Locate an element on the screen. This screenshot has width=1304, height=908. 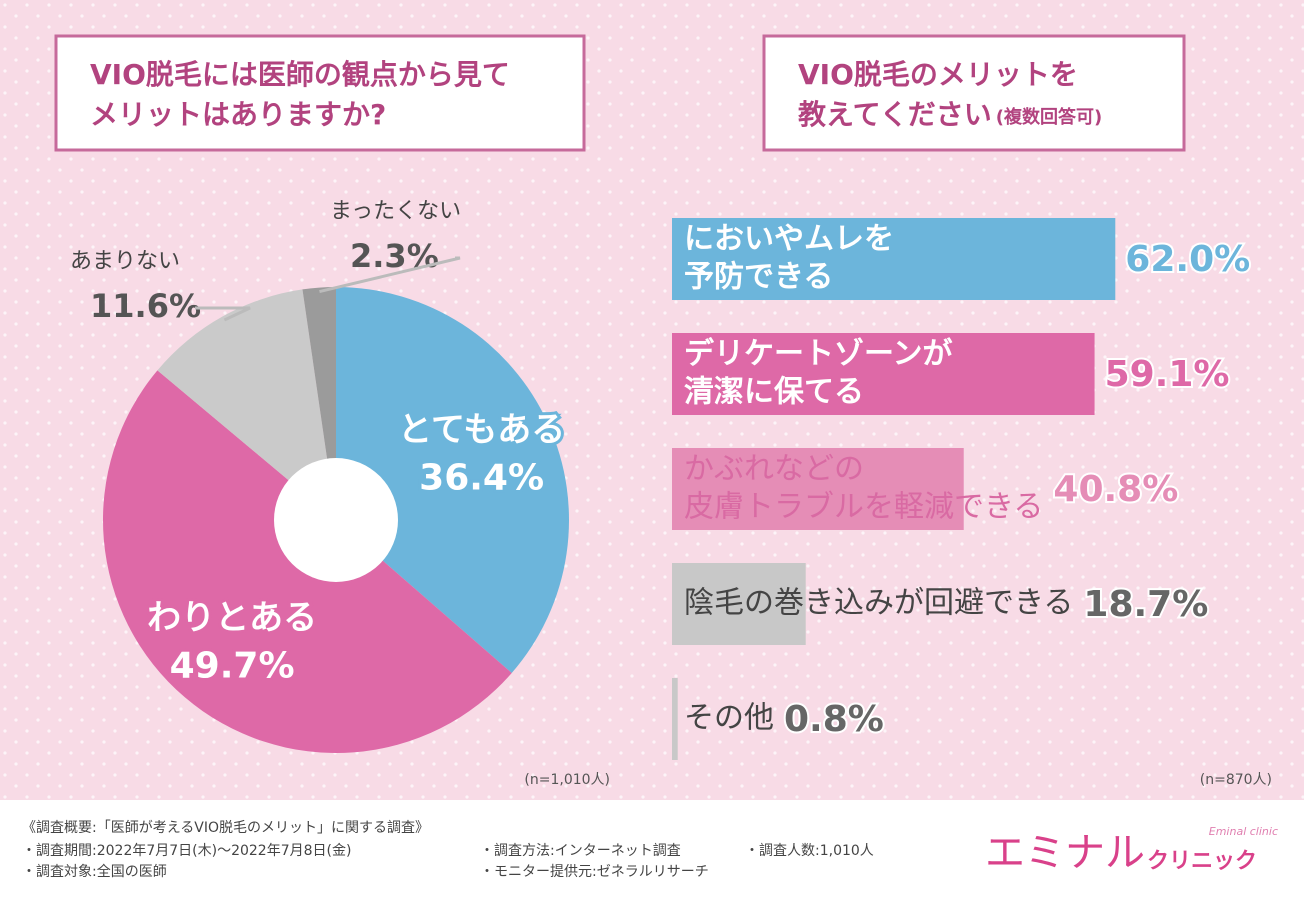
slice-label: とてもある is located at coordinates (481, 430).